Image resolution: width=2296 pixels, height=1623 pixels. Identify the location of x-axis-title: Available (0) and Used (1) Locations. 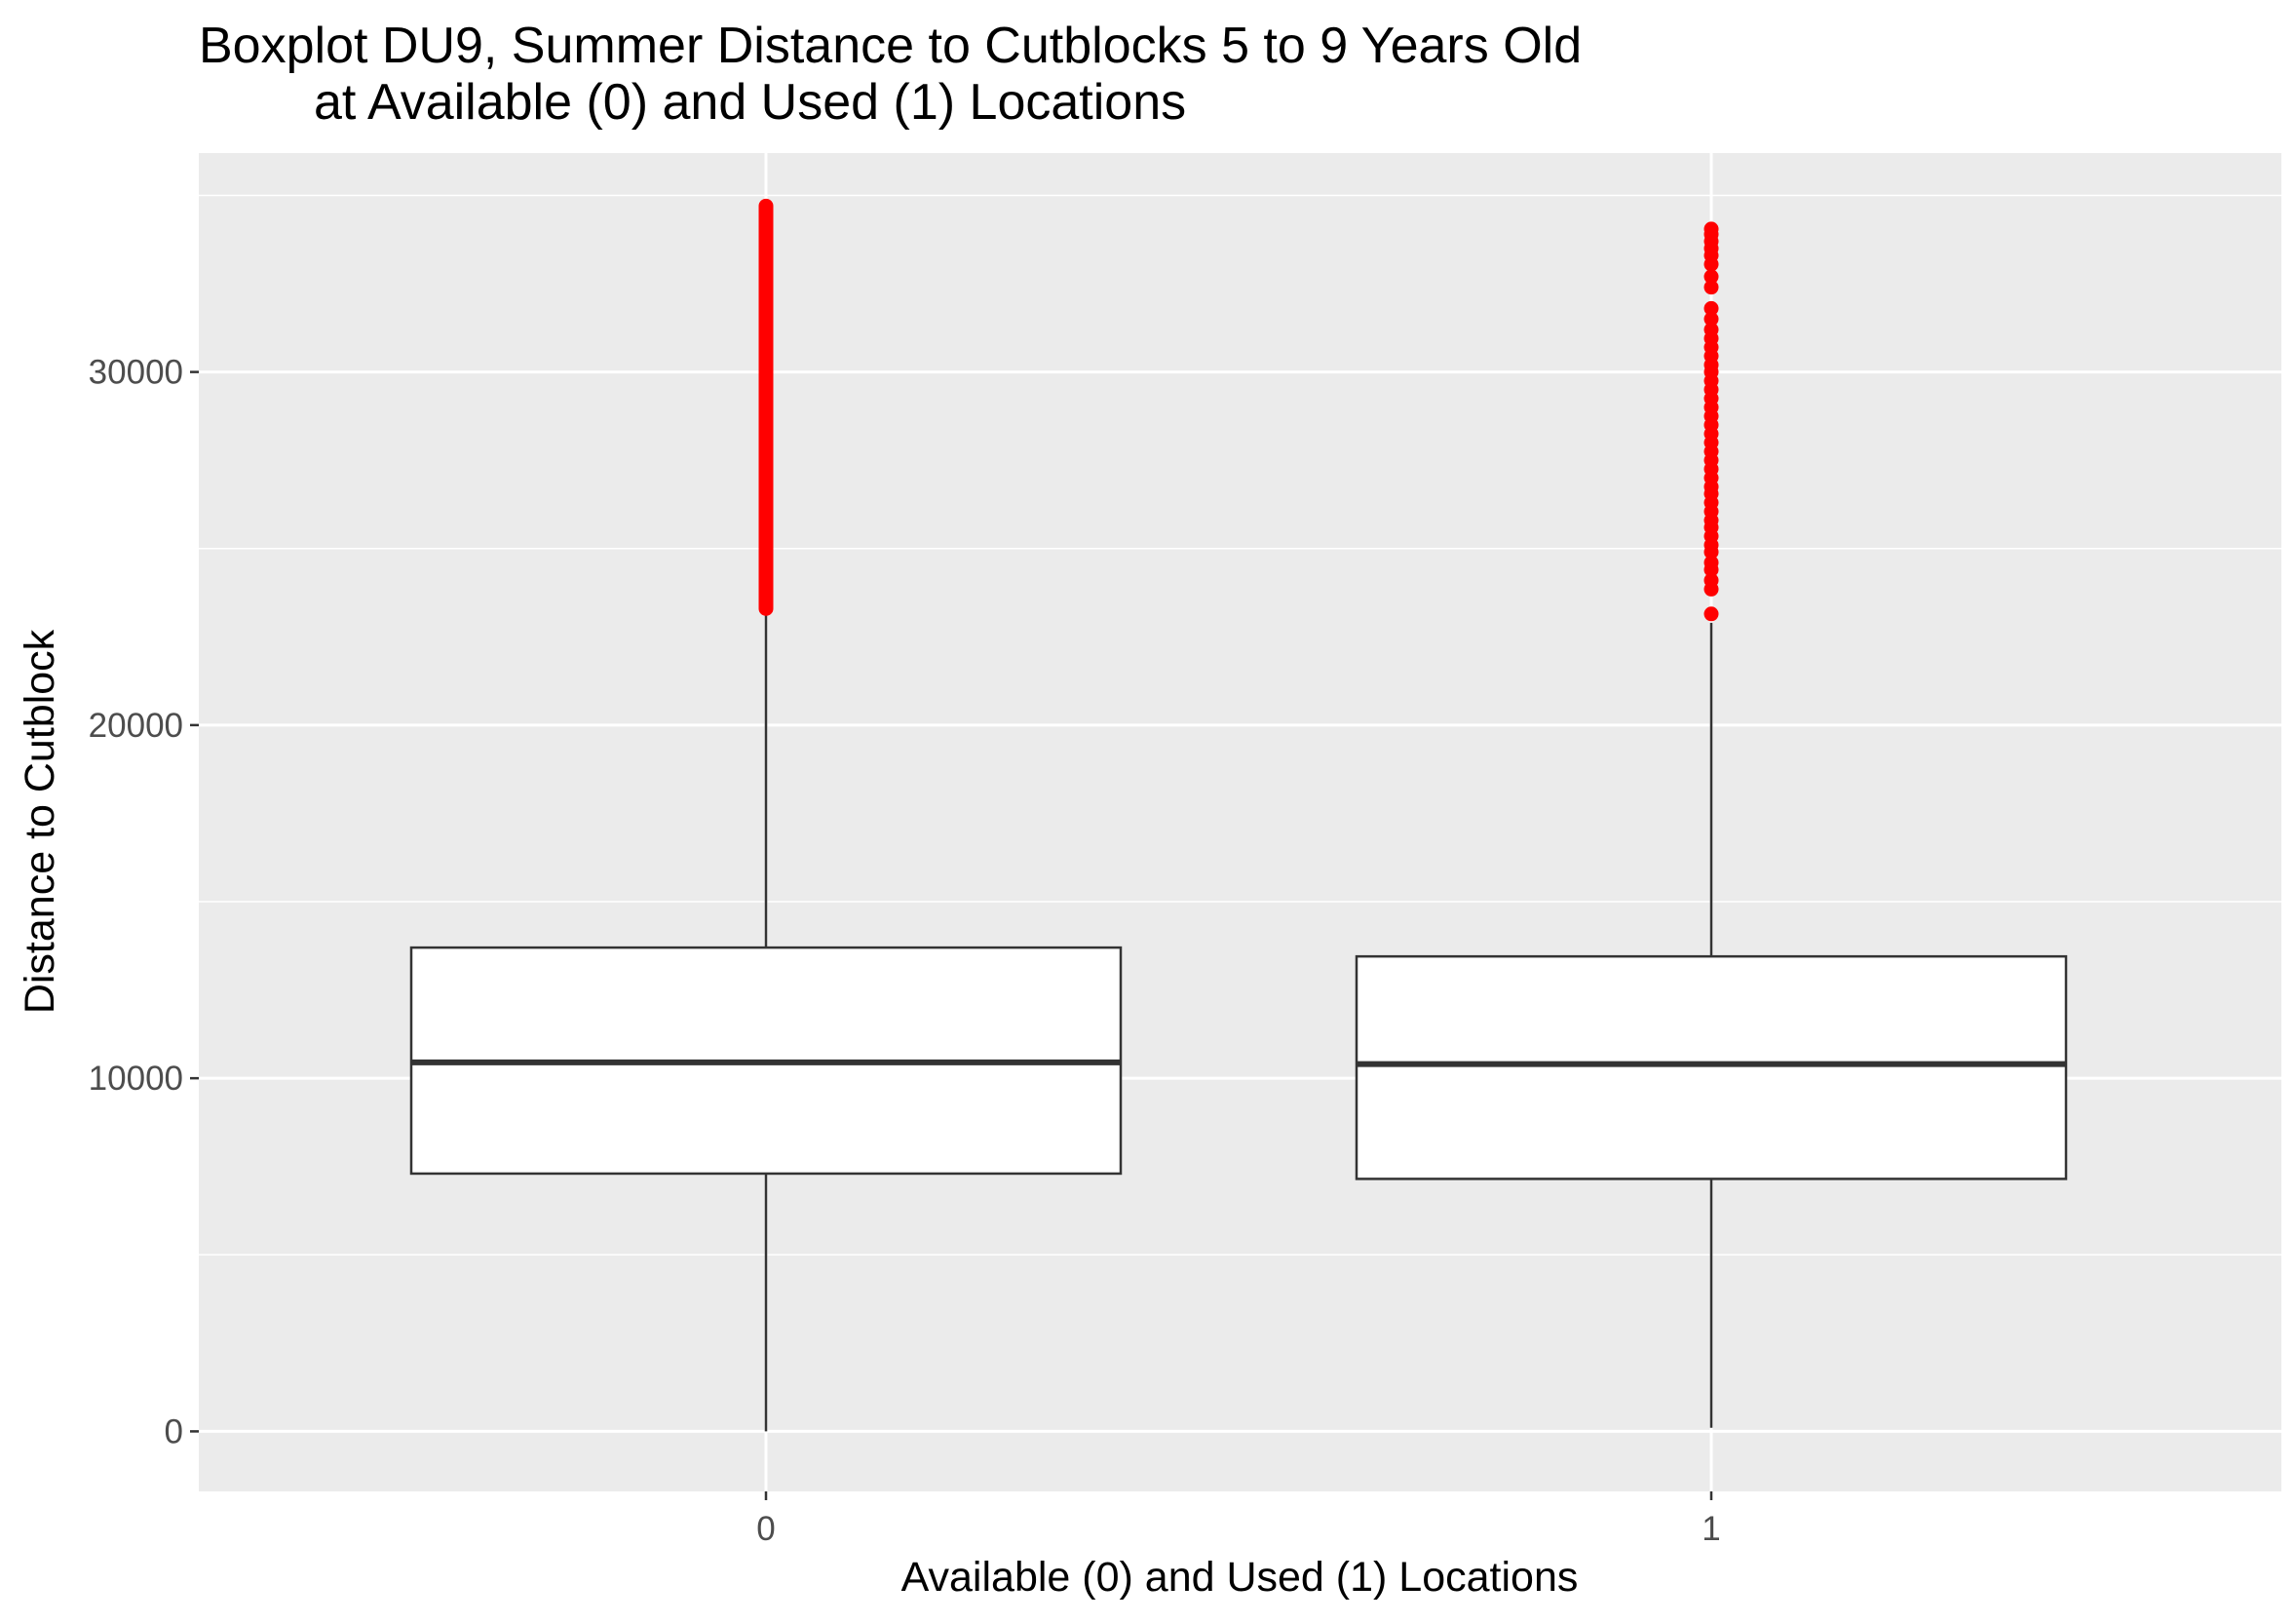
(1240, 1578).